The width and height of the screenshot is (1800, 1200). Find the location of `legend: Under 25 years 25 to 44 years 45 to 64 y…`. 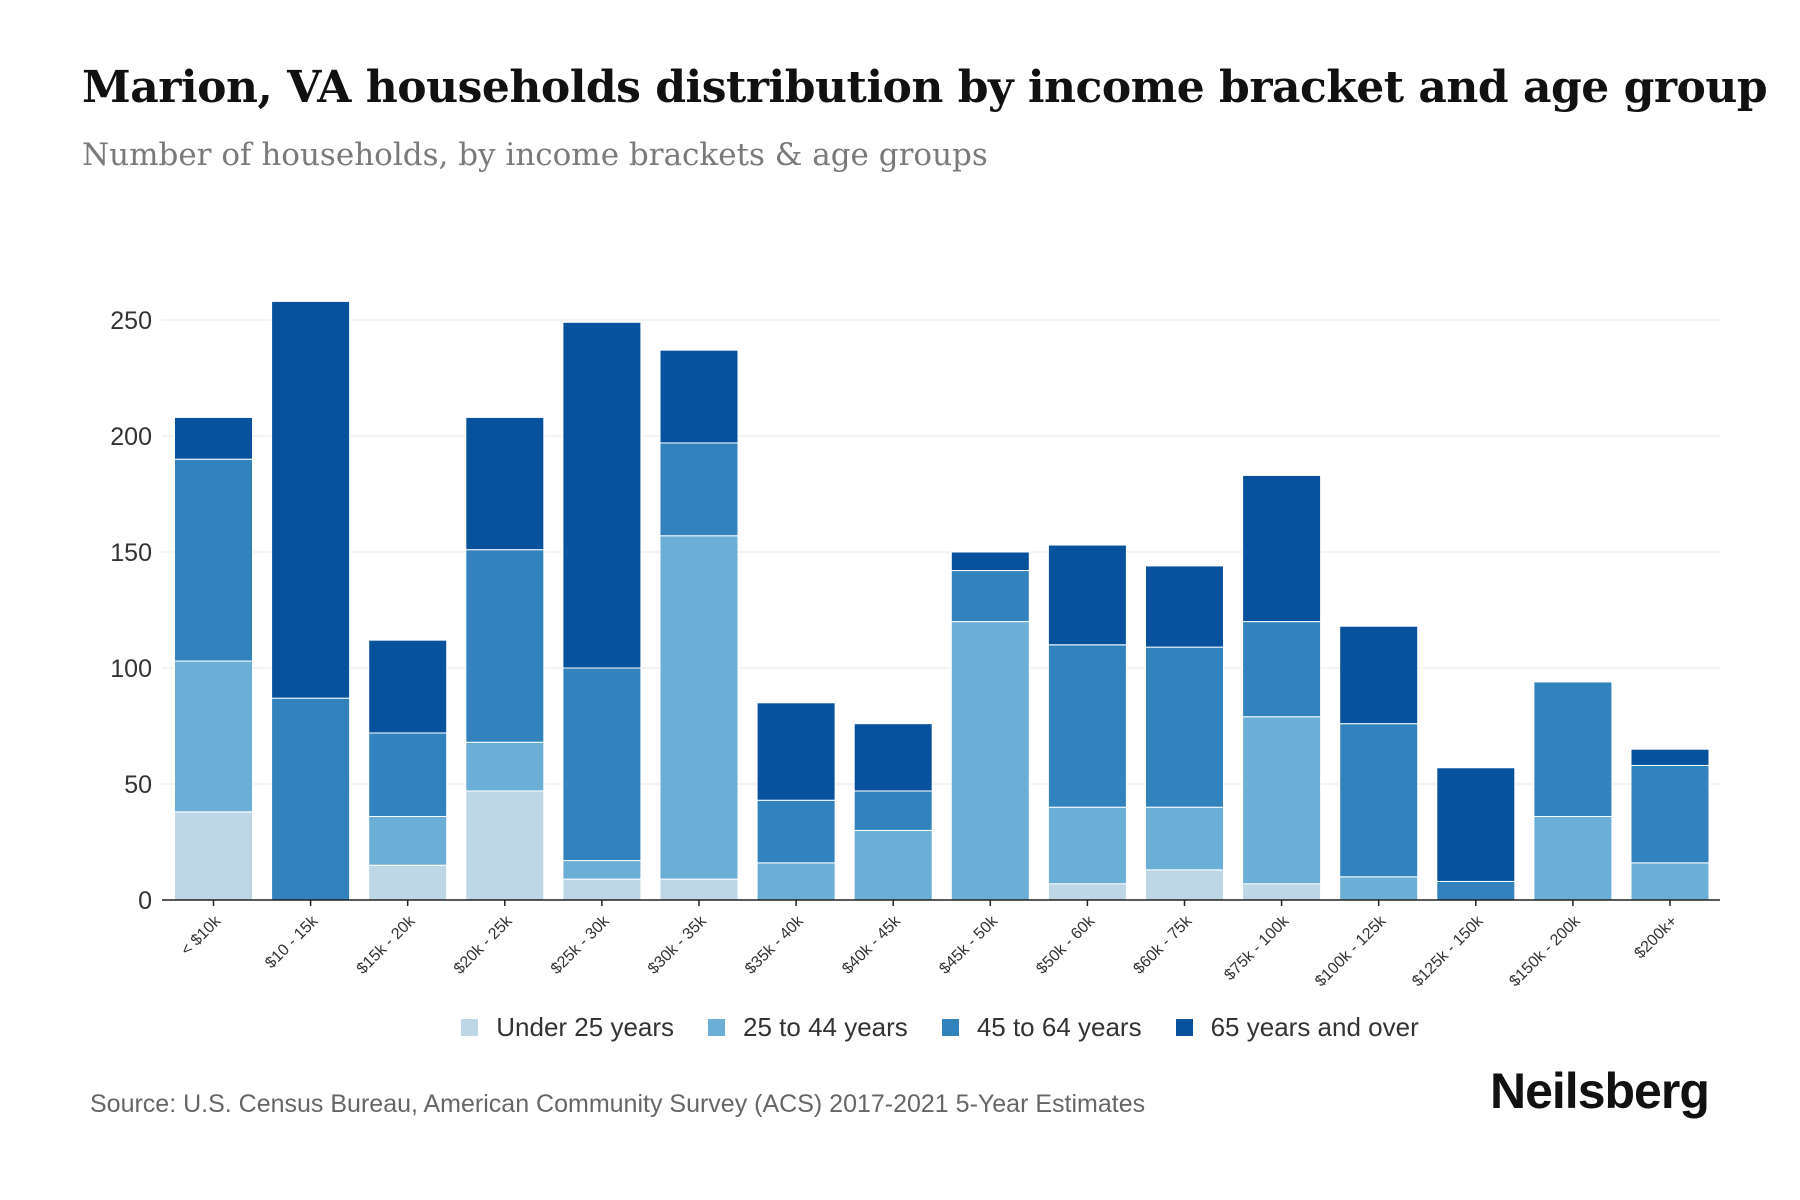

legend: Under 25 years 25 to 44 years 45 to 64 y… is located at coordinates (920, 1027).